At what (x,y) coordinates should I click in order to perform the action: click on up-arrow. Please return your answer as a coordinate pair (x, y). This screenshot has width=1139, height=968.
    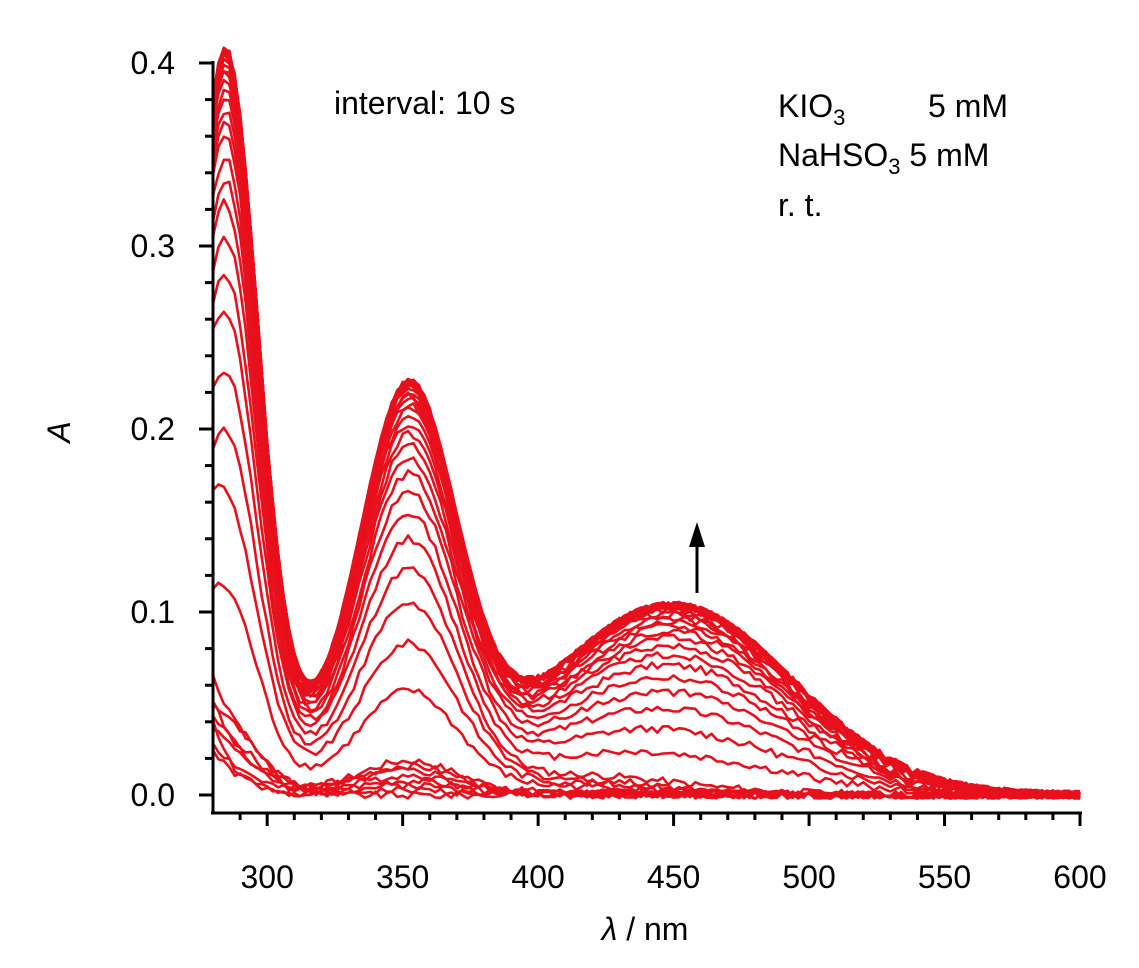
    Looking at the image, I should click on (697, 557).